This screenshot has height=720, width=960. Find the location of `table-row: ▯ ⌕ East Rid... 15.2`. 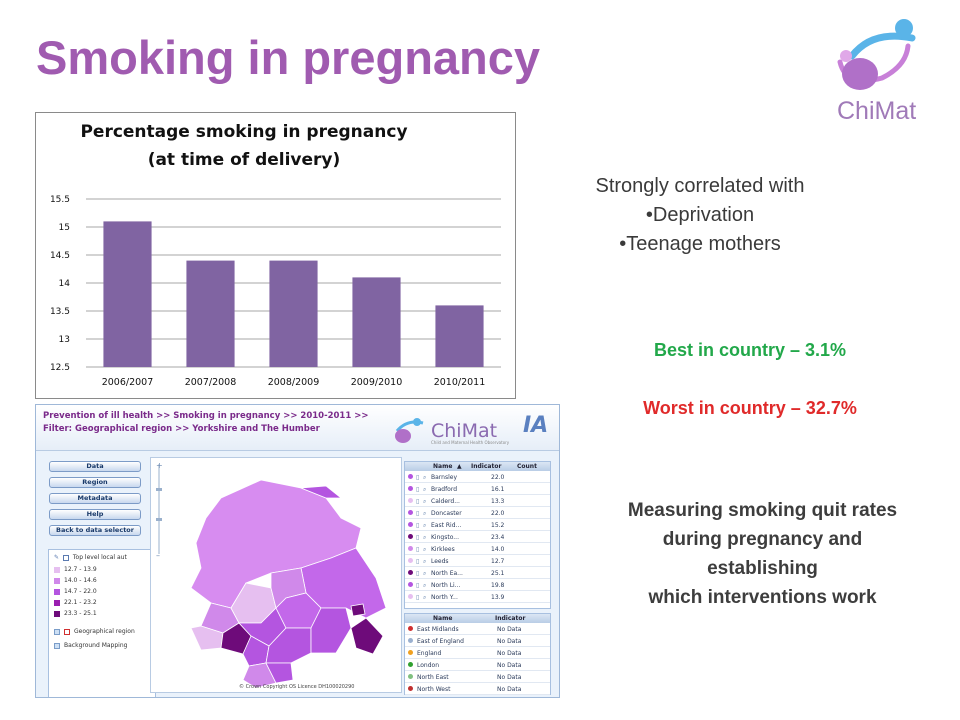

table-row: ▯ ⌕ East Rid... 15.2 is located at coordinates (477, 525).